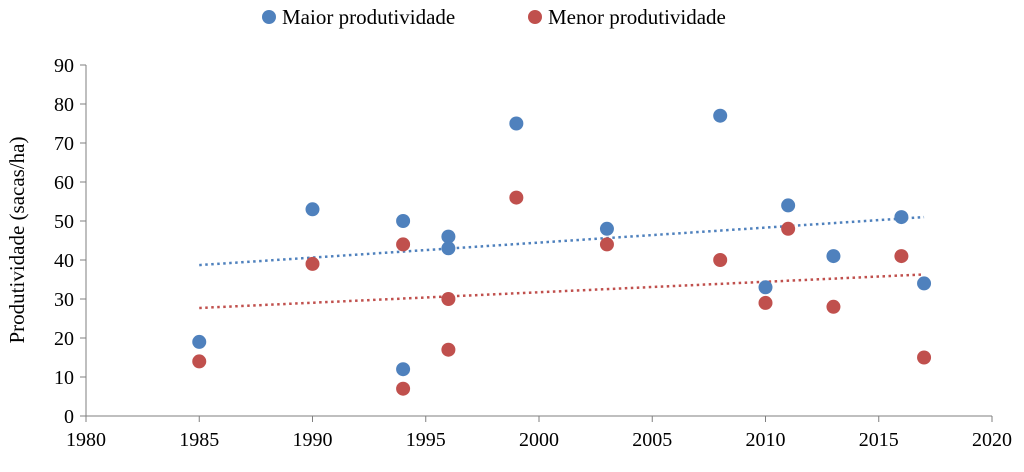 Image resolution: width=1024 pixels, height=472 pixels. What do you see at coordinates (637, 17) in the screenshot?
I see `legend-label: Menor produtividade` at bounding box center [637, 17].